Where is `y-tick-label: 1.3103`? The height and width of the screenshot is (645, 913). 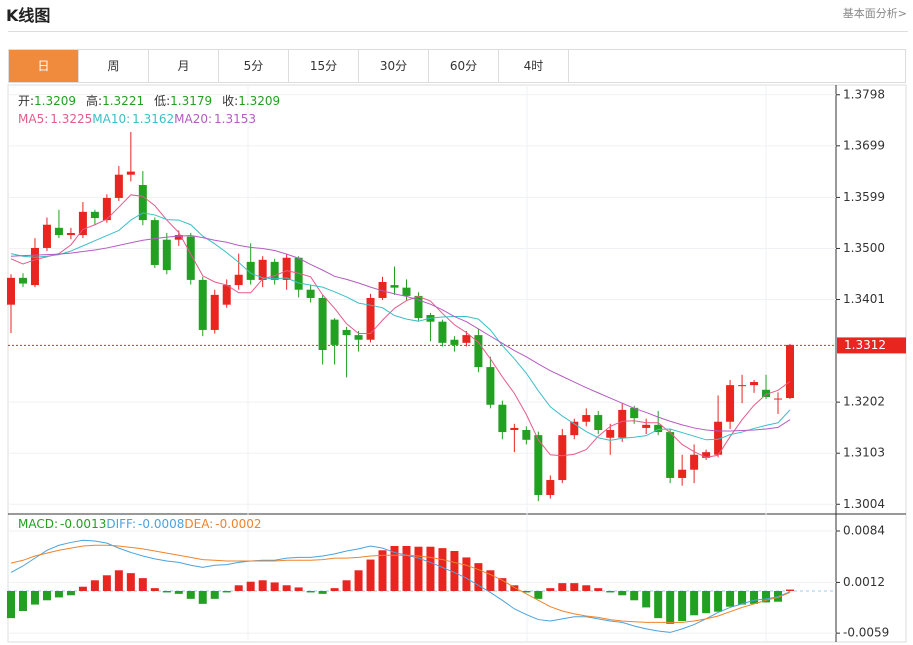
y-tick-label: 1.3103 is located at coordinates (864, 453).